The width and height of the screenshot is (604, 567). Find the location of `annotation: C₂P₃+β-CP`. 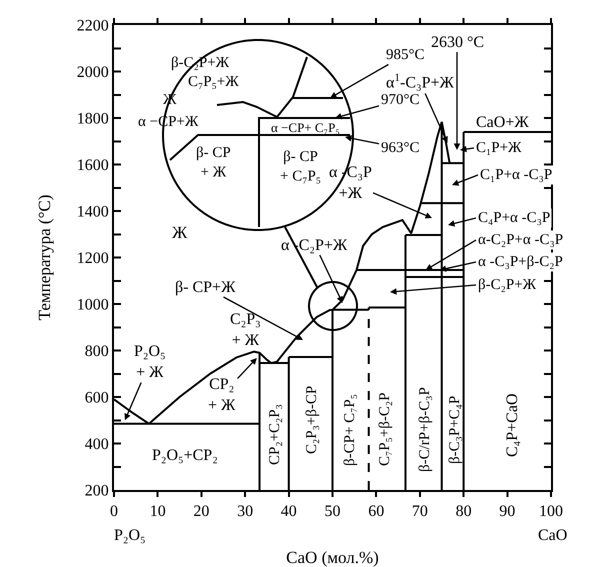

annotation: C₂P₃+β-CP is located at coordinates (312, 420).